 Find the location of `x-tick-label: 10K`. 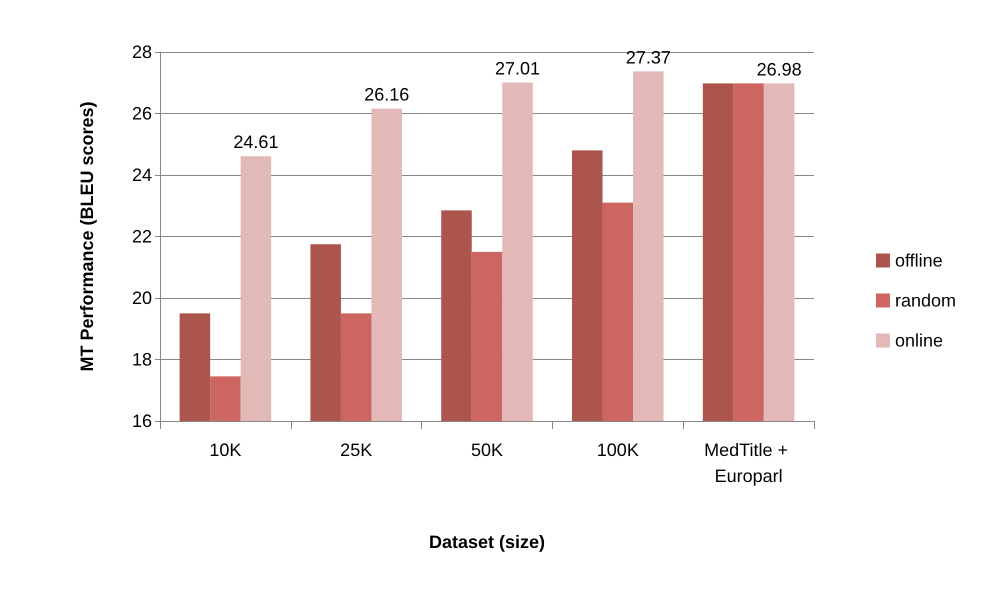

x-tick-label: 10K is located at coordinates (225, 450).